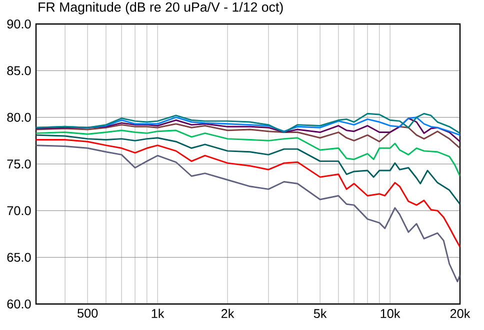 The width and height of the screenshot is (484, 330). I want to click on y-tick-label: 70.0, so click(19, 211).